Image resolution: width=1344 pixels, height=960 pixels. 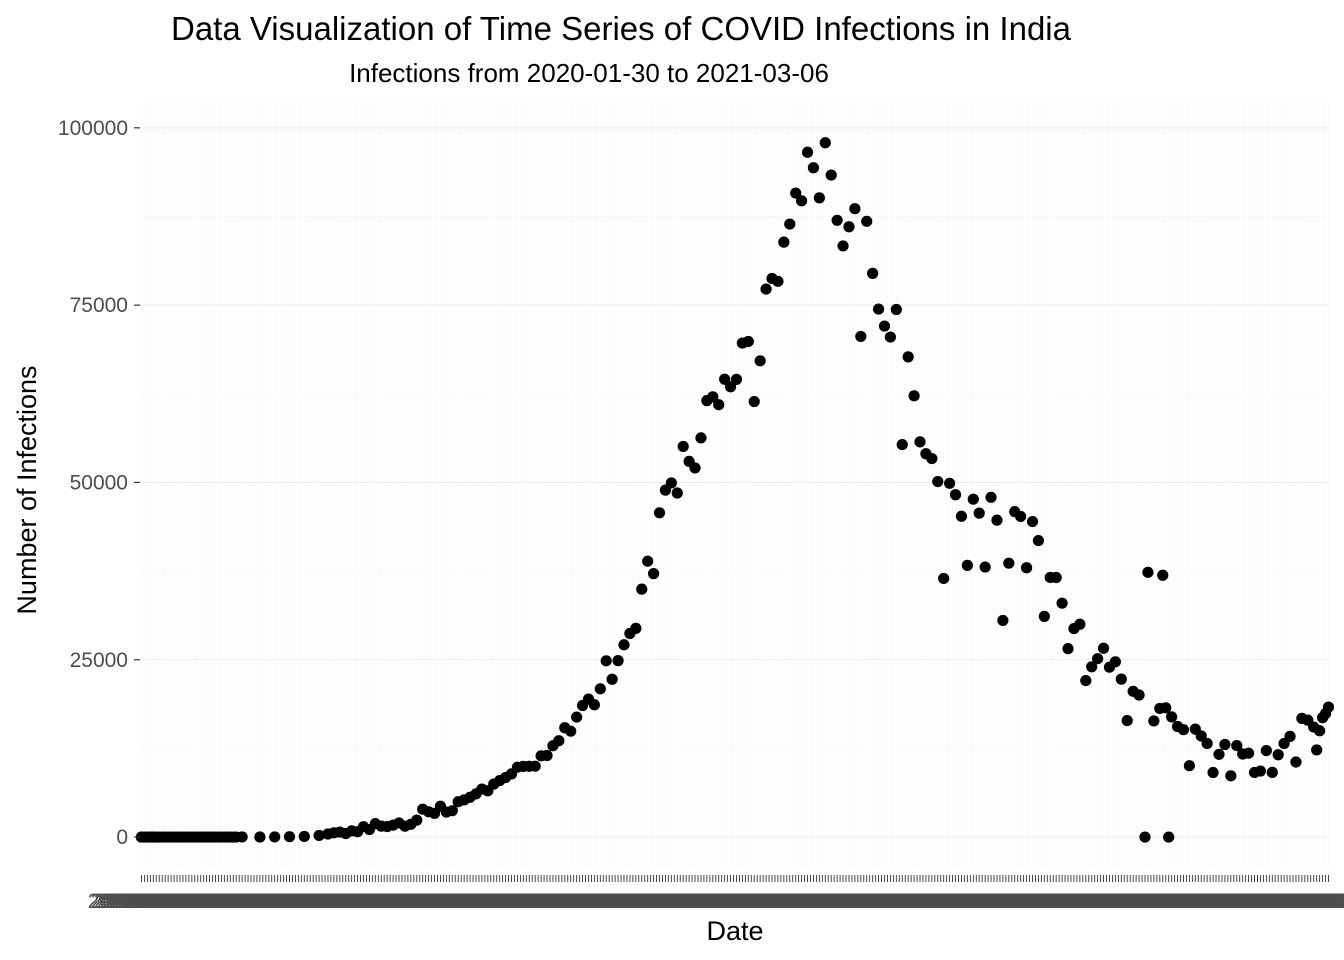 I want to click on x-tick-label: 2020-07-04, so click(x=604, y=901).